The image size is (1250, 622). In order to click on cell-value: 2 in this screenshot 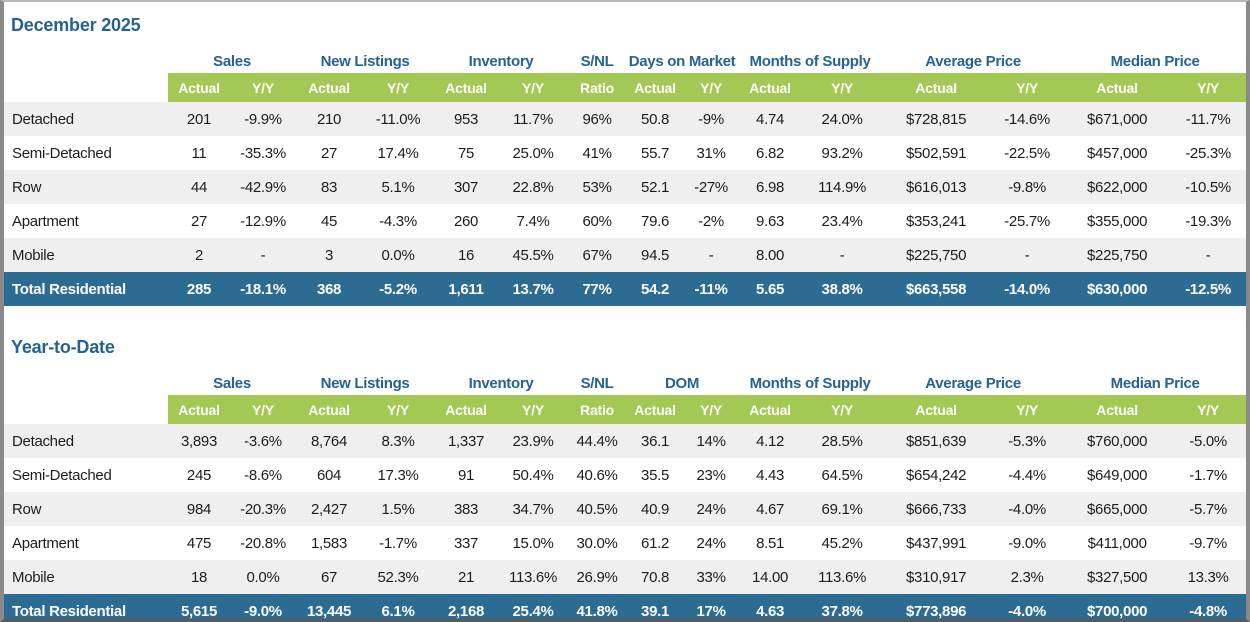, I will do `click(199, 255)`.